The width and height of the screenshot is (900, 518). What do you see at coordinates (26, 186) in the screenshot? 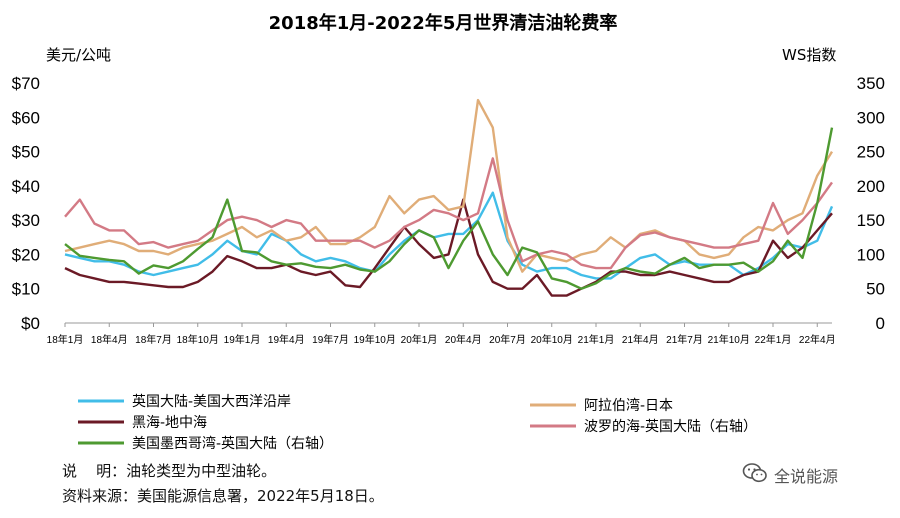
I see `left-tick-label: $40` at bounding box center [26, 186].